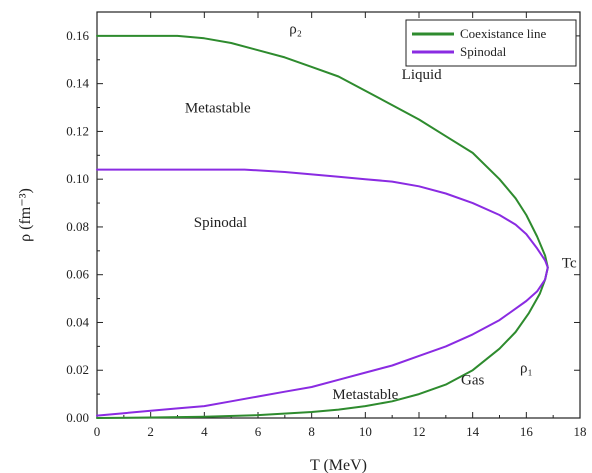  What do you see at coordinates (77, 226) in the screenshot?
I see `y-tick-label: 0.08` at bounding box center [77, 226].